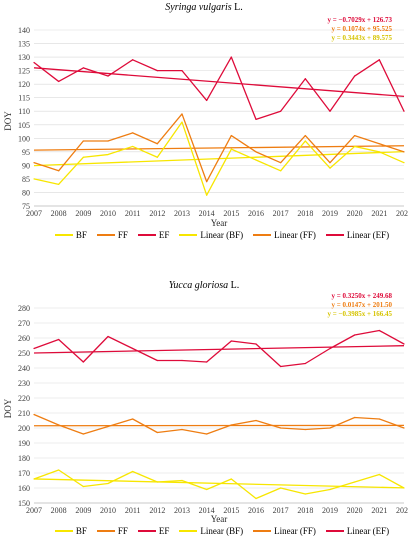 The height and width of the screenshot is (550, 408). What do you see at coordinates (359, 20) in the screenshot?
I see `equation-ef: y = −0.7029x + 126.73` at bounding box center [359, 20].